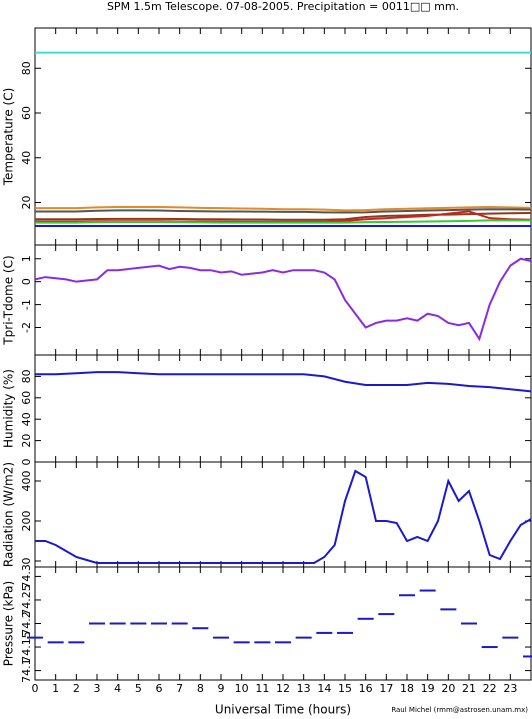 The width and height of the screenshot is (532, 719). Describe the element at coordinates (386, 688) in the screenshot. I see `x-tick-label: 17` at that location.